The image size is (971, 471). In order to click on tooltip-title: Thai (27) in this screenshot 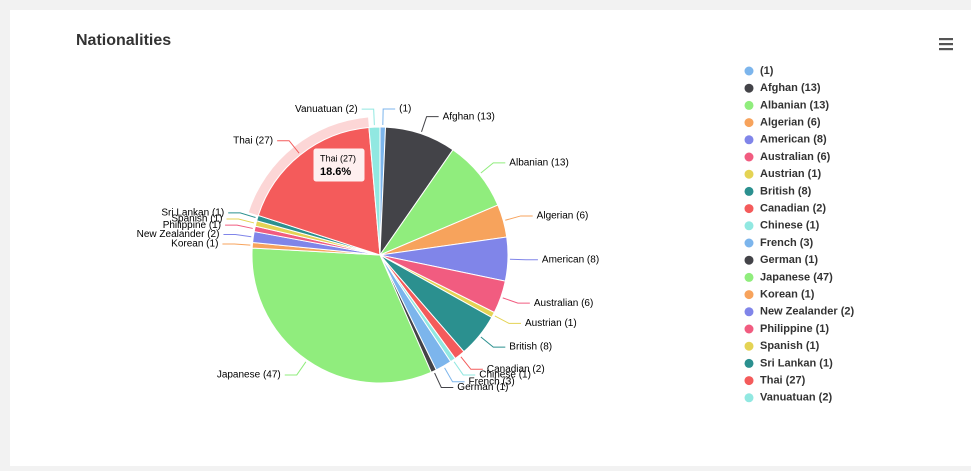, I will do `click(338, 158)`.